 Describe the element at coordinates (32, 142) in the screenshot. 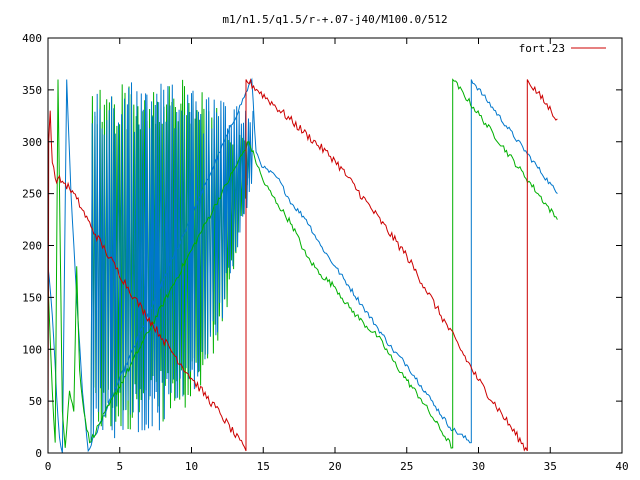

I see `y-tick-label: 300` at that location.